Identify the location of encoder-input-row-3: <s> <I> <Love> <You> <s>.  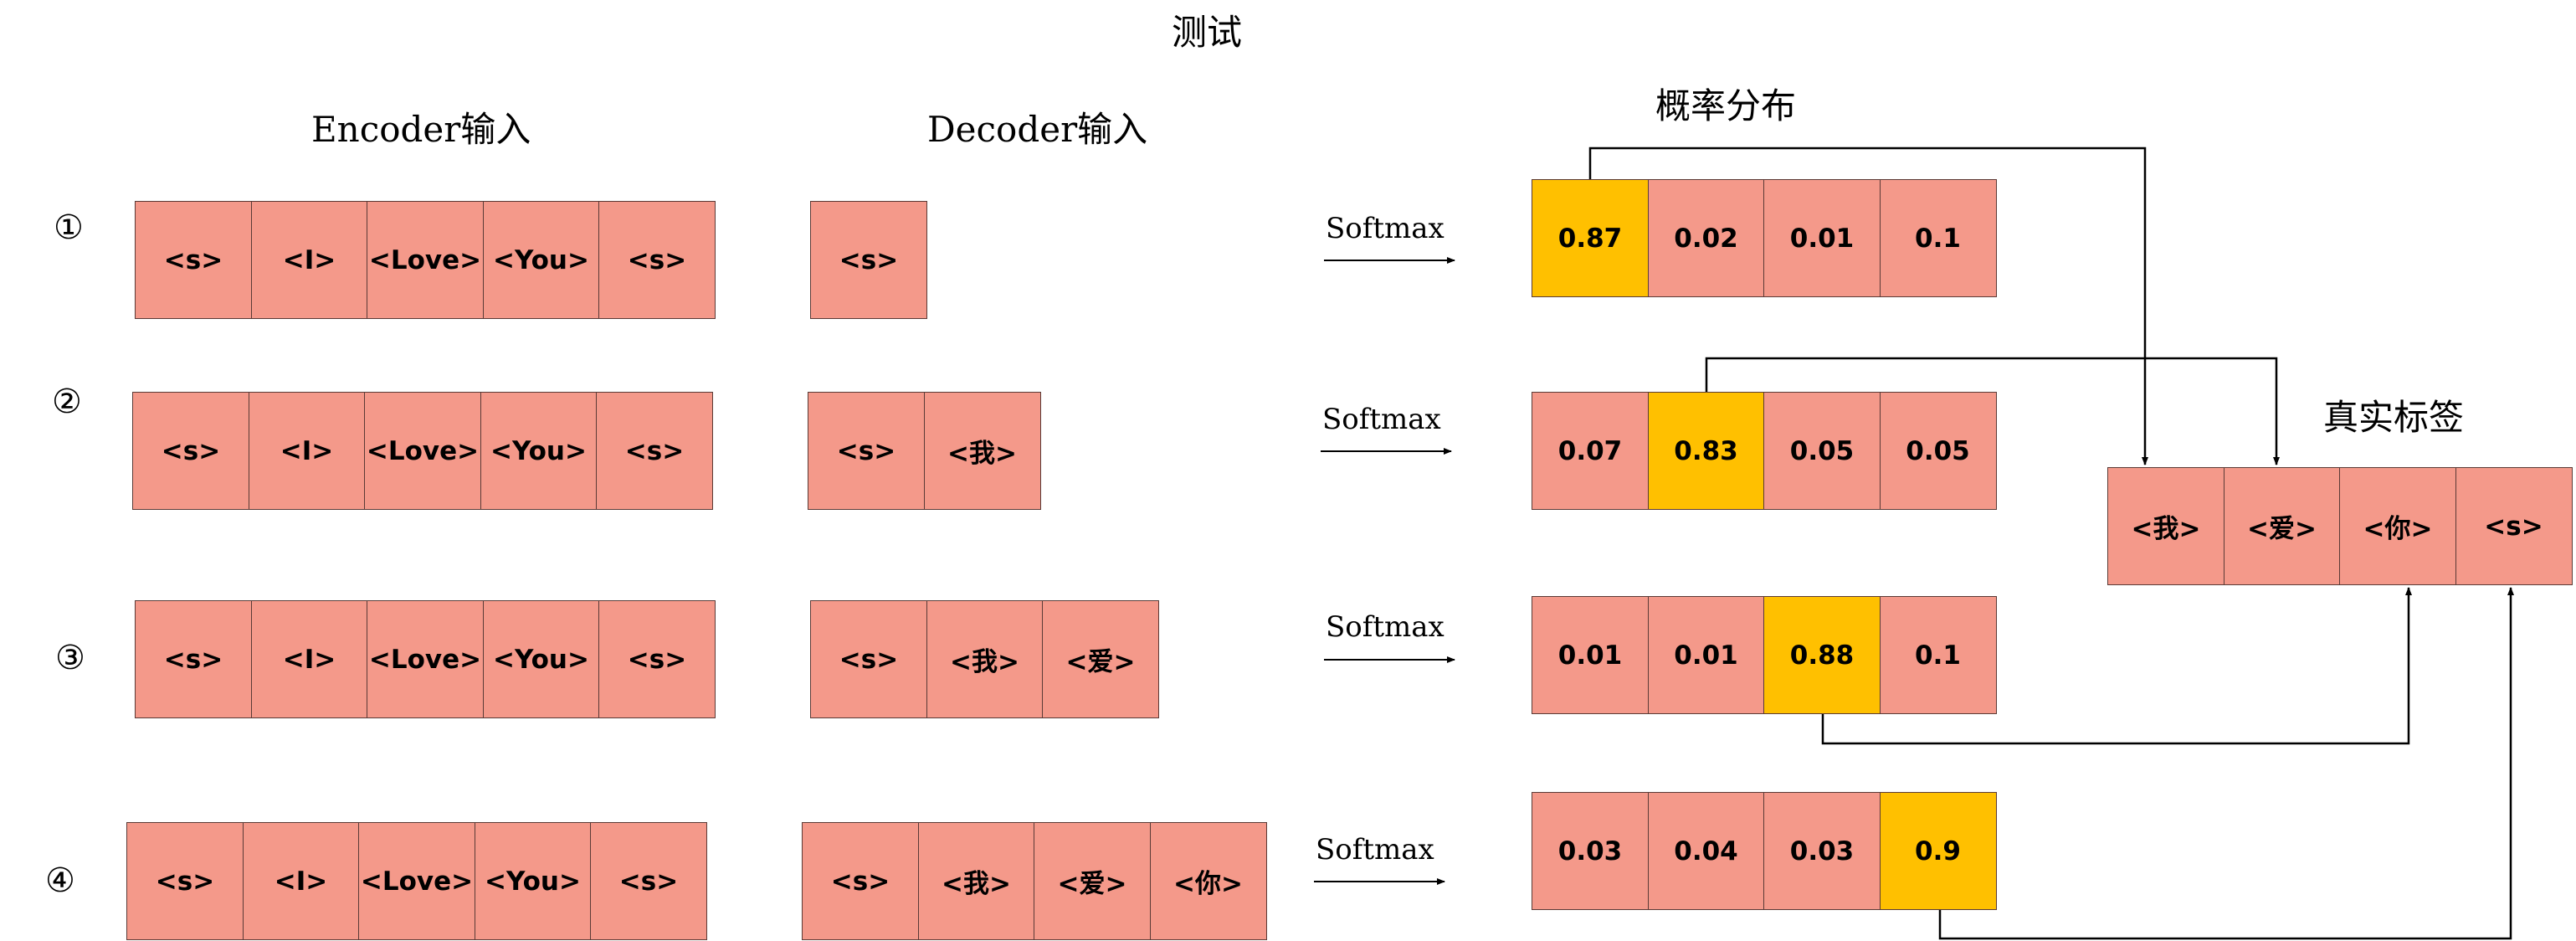
(425, 659).